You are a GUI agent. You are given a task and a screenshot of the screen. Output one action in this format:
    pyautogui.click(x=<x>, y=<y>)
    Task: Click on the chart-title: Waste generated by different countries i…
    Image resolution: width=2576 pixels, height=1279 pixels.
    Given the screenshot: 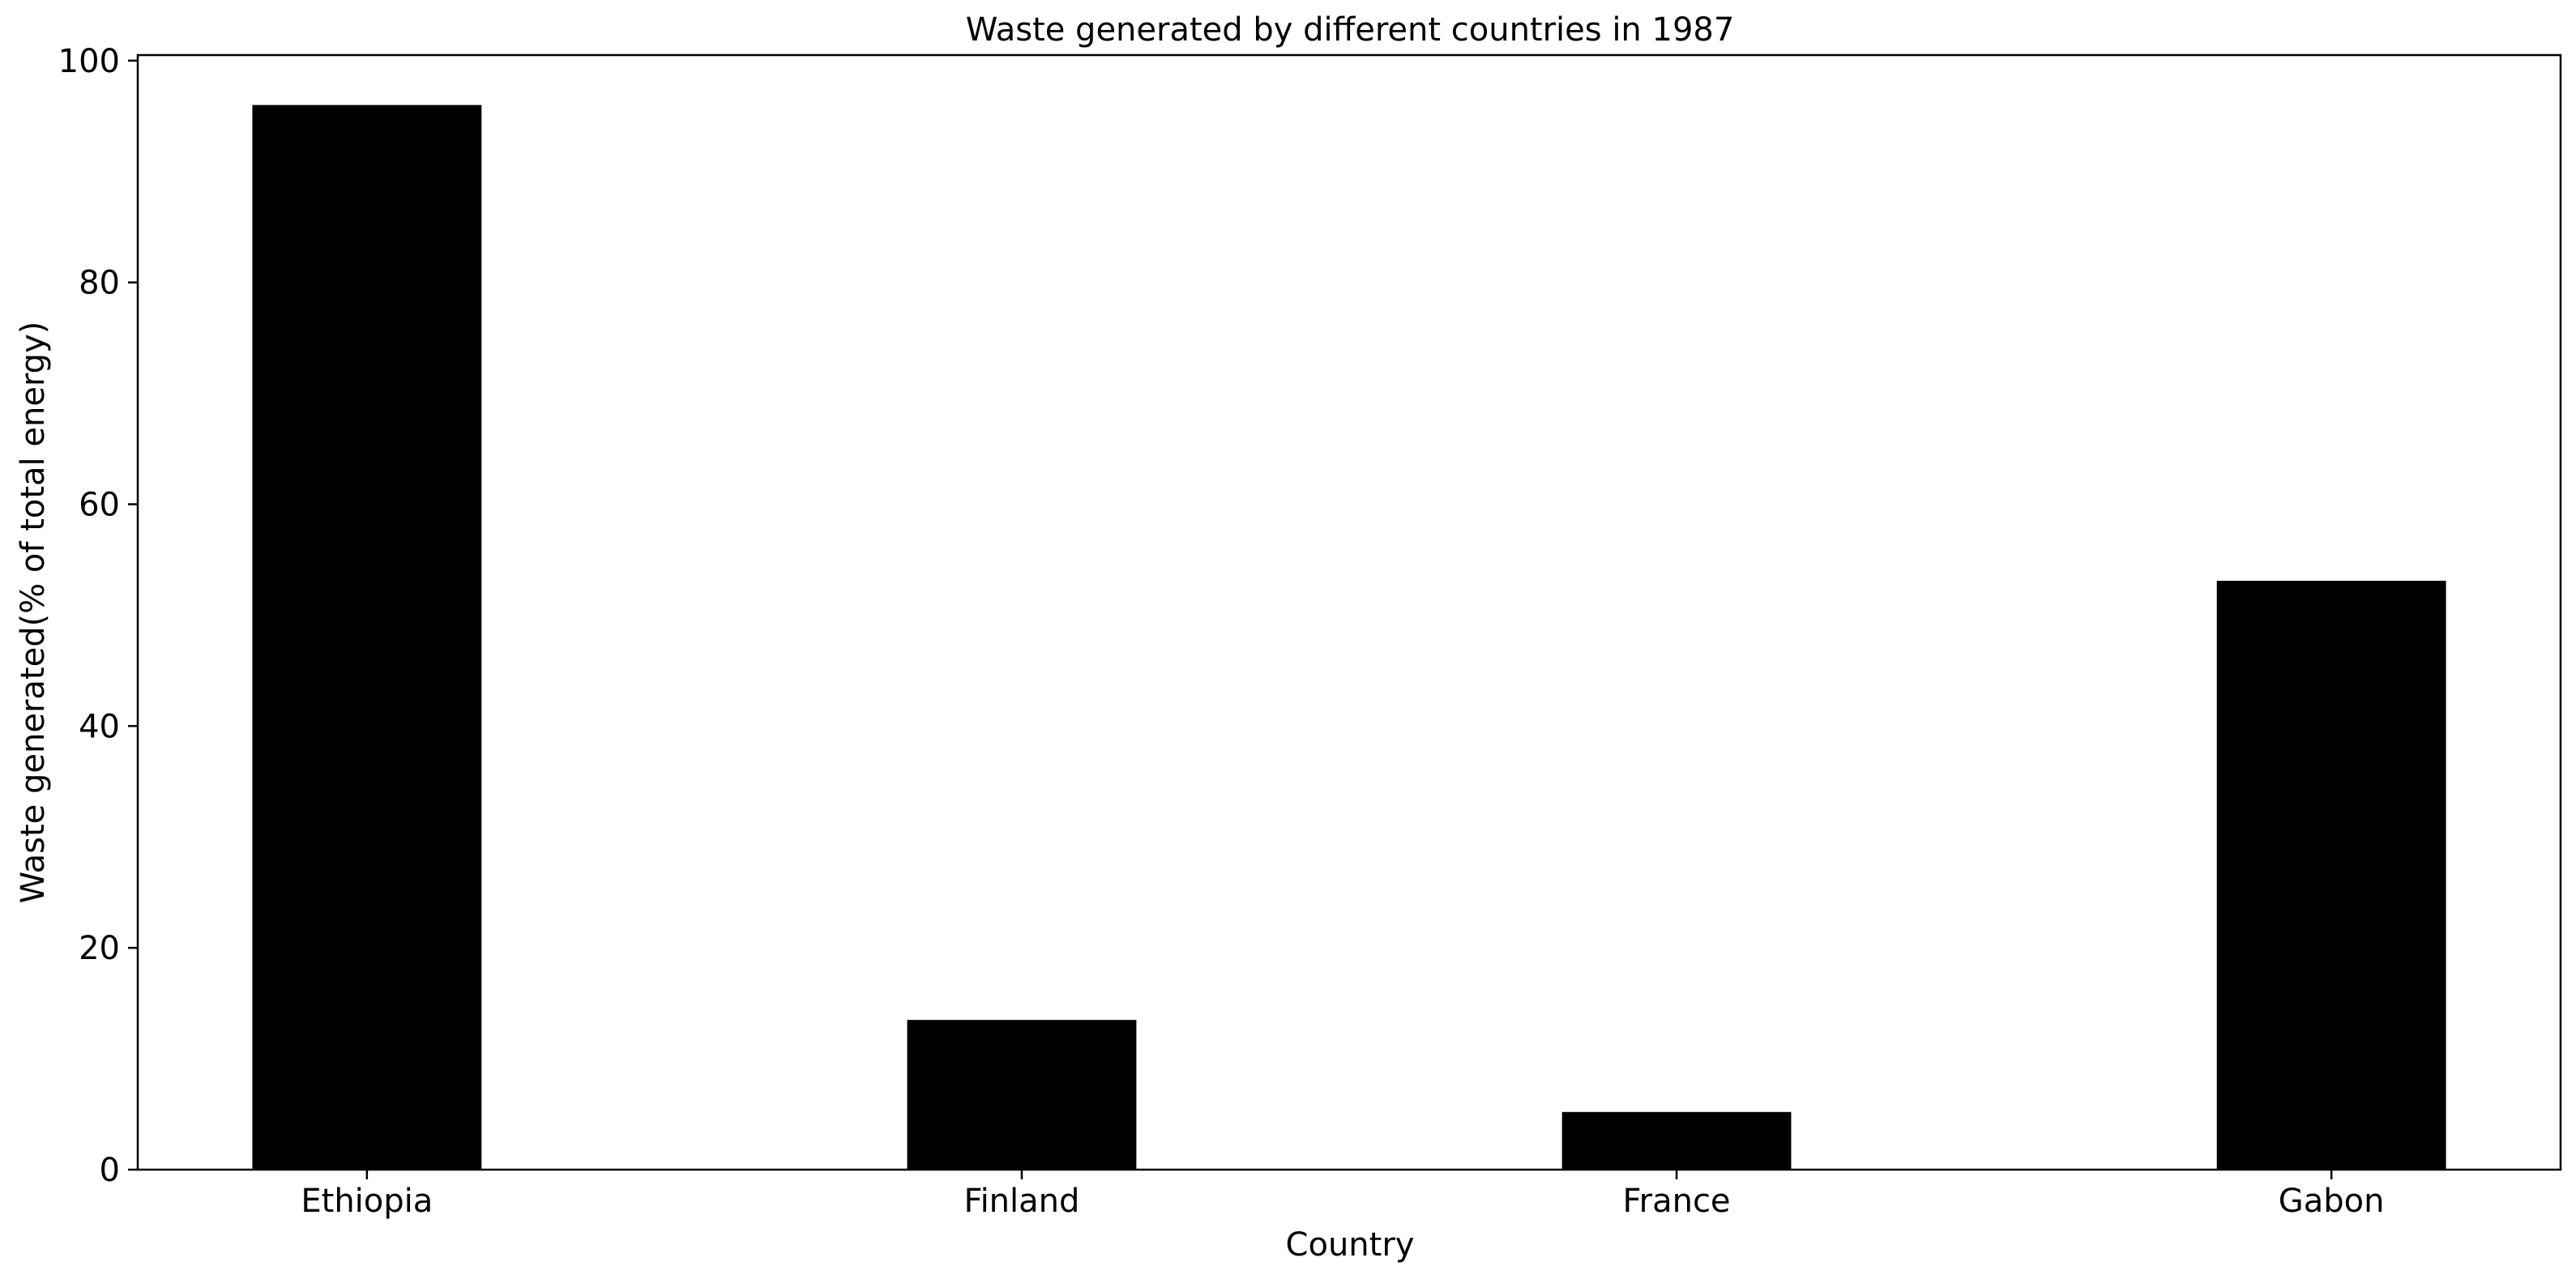 What is the action you would take?
    pyautogui.click(x=1350, y=30)
    